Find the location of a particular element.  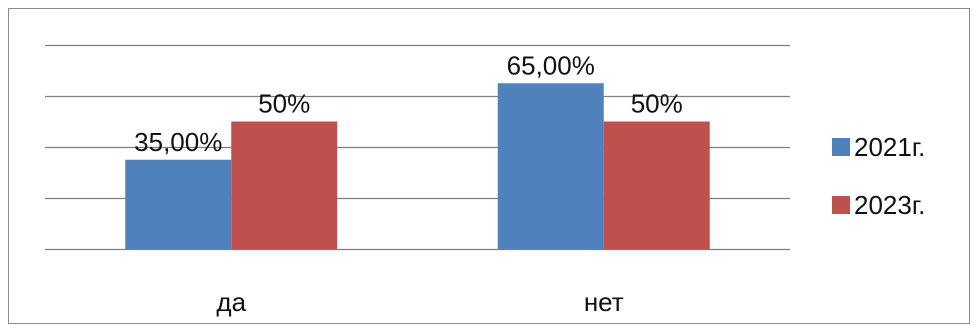

legend: 2021г. 2023г. is located at coordinates (878, 176).